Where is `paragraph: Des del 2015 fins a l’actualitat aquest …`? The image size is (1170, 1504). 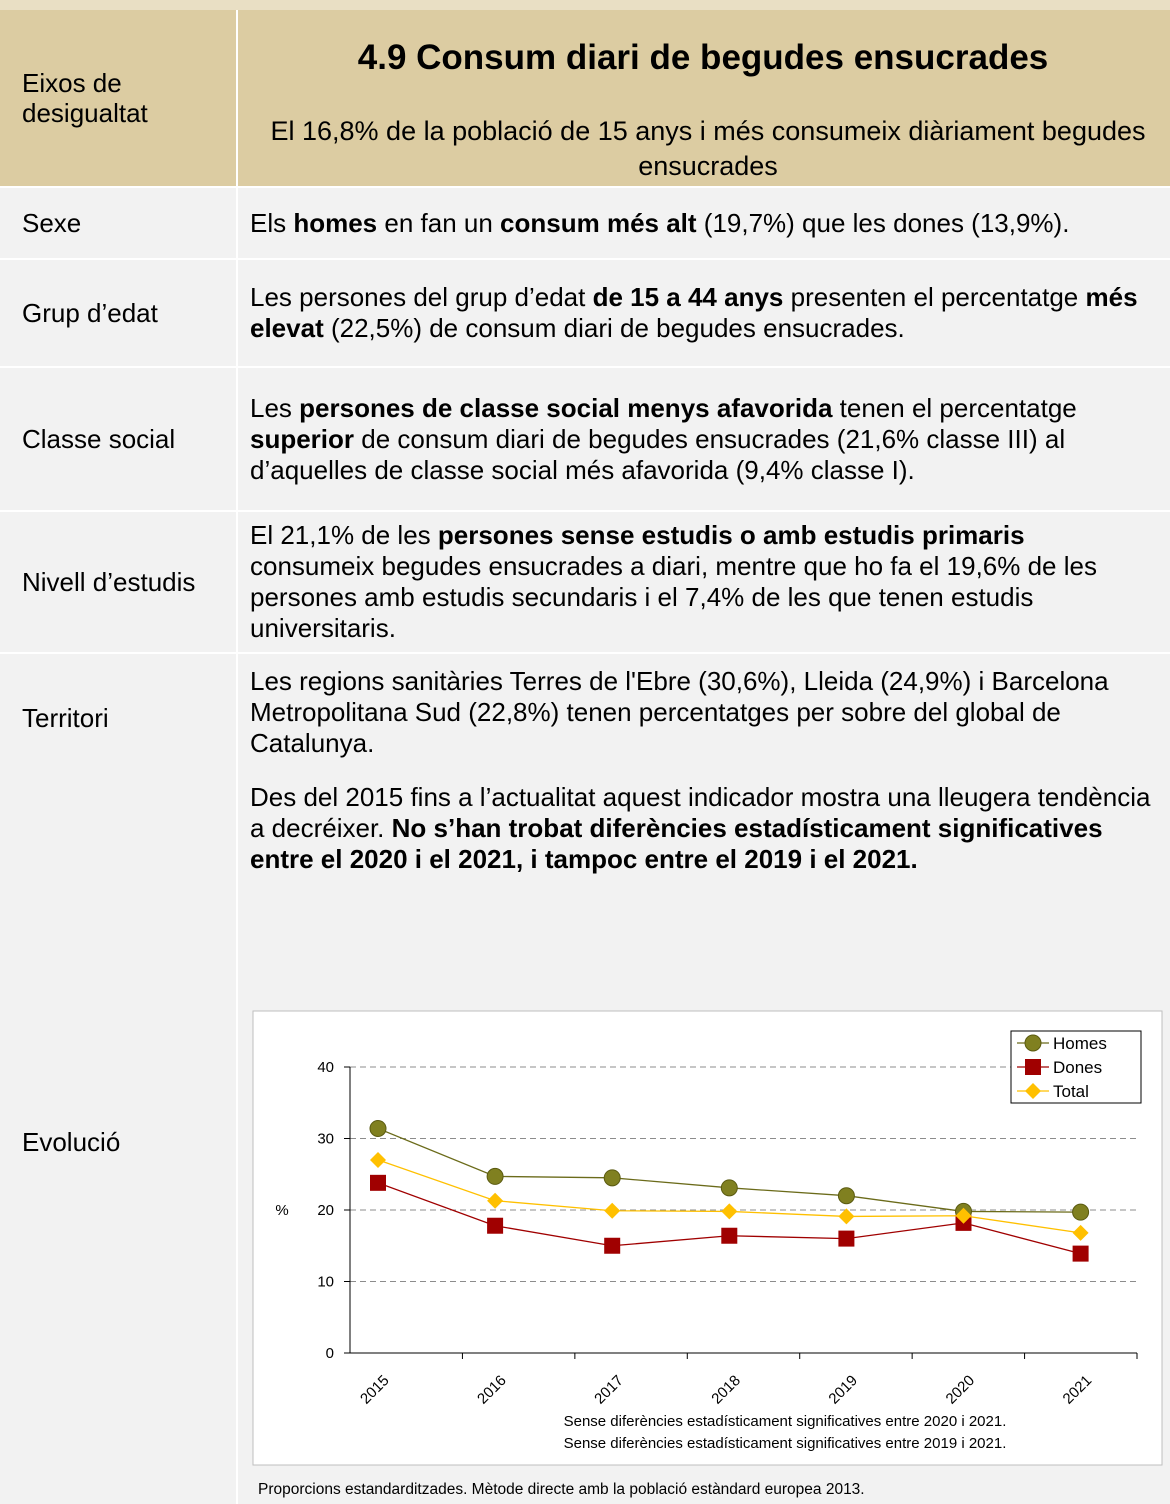
paragraph: Des del 2015 fins a l’actualitat aquest … is located at coordinates (703, 828).